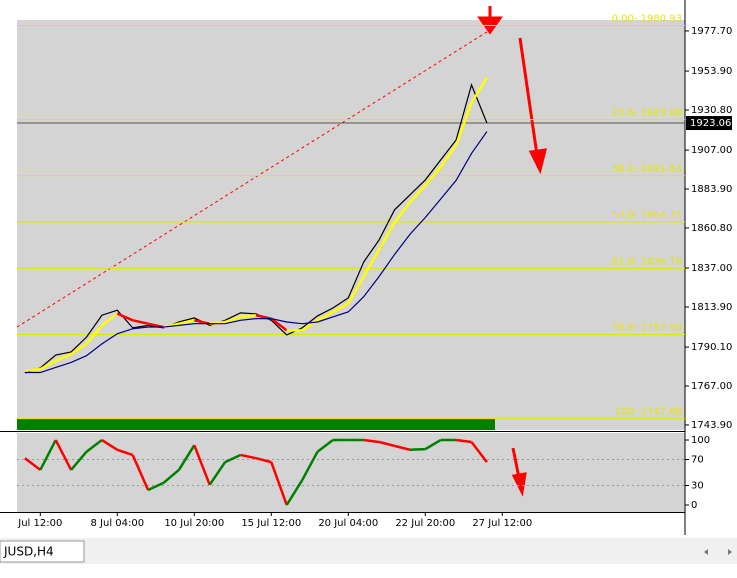 The image size is (737, 578). What do you see at coordinates (647, 19) in the screenshot?
I see `fib-label: 0.00- 1980.93` at bounding box center [647, 19].